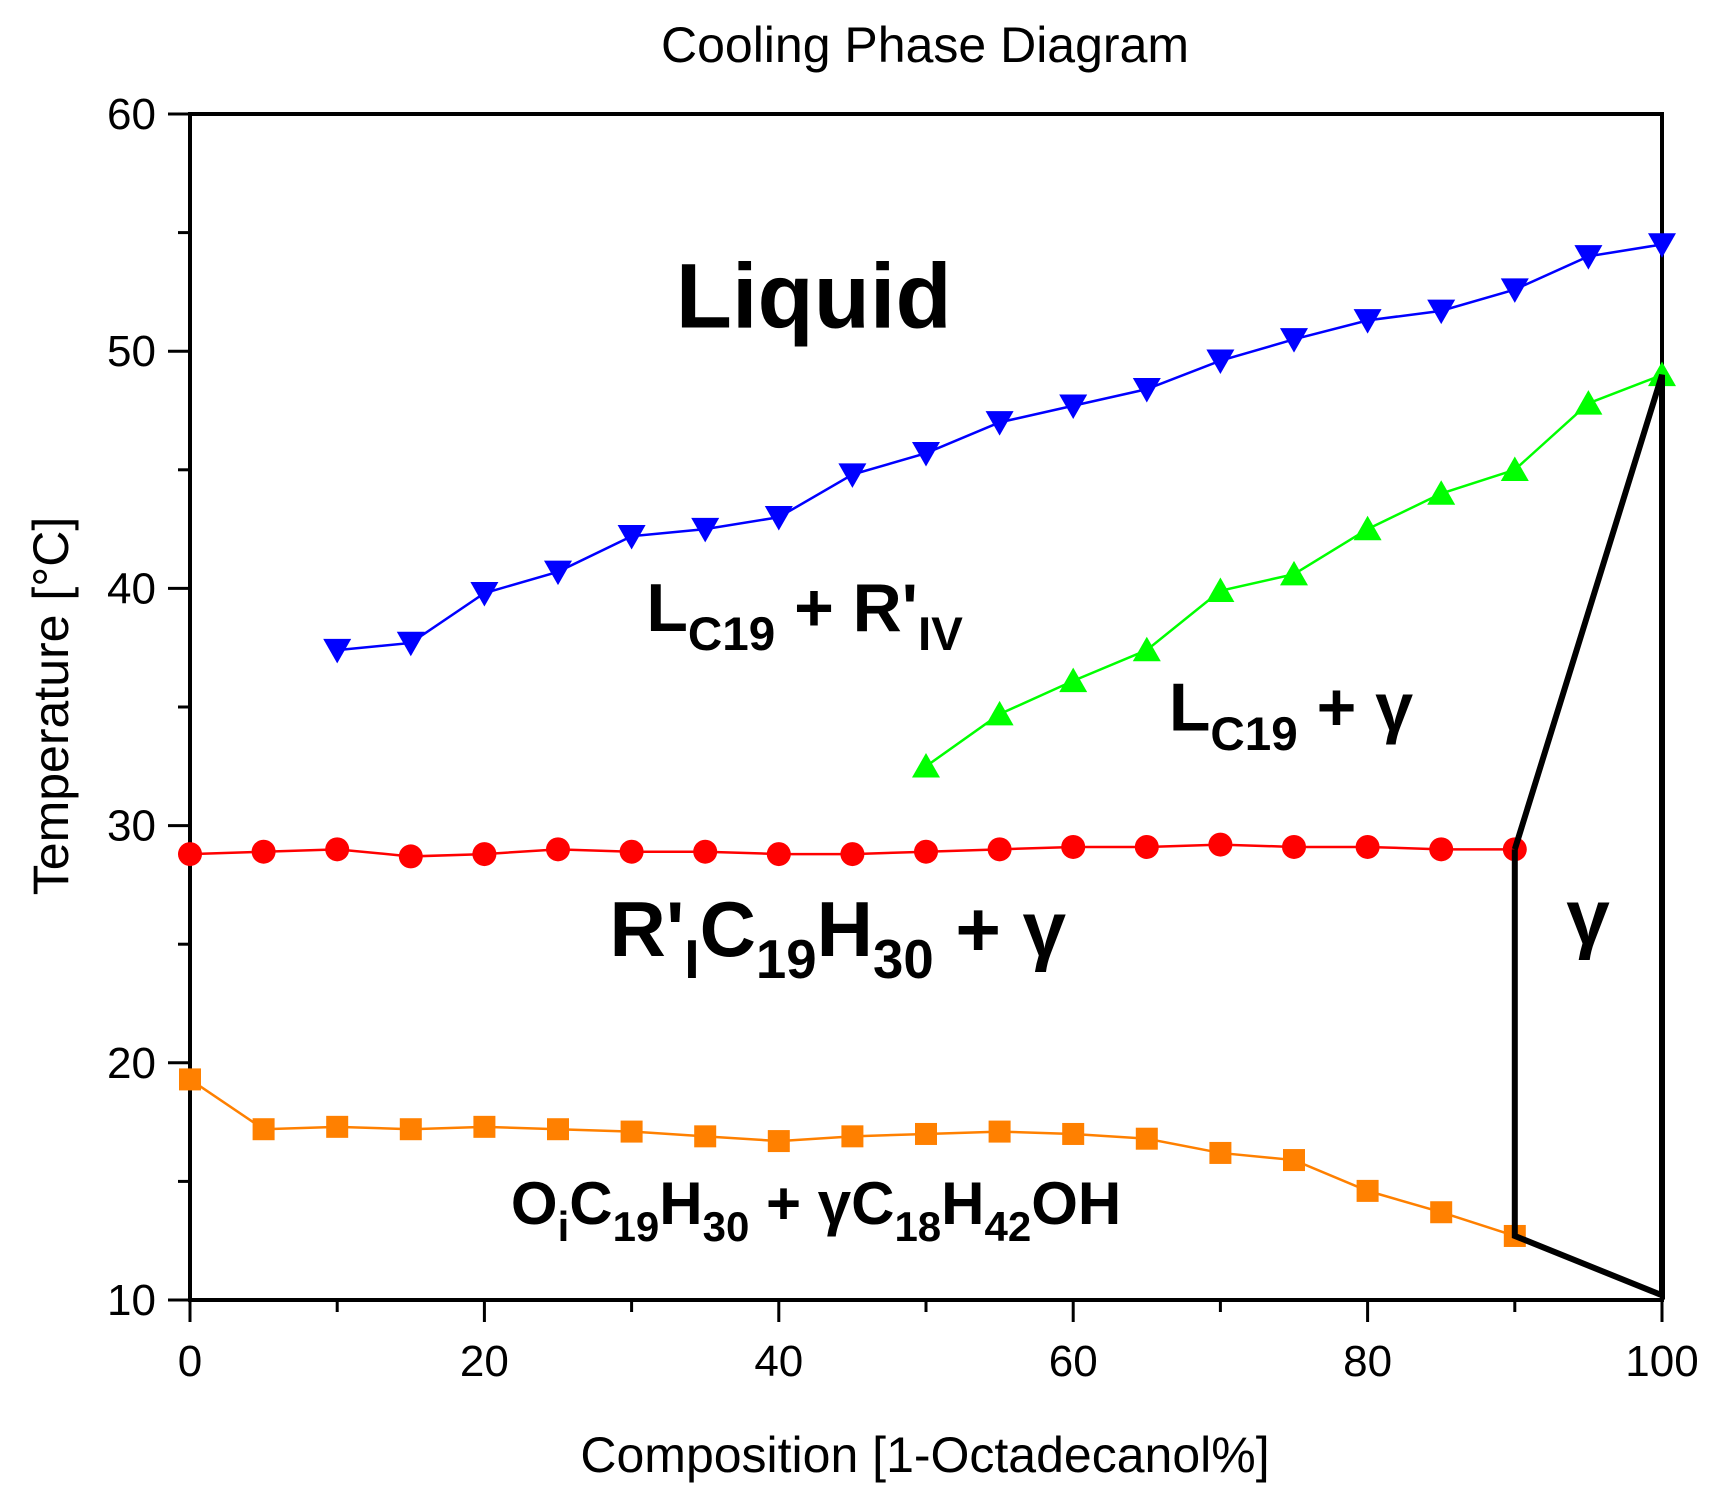  I want to click on phase-boundary-line, so click(1588, 837).